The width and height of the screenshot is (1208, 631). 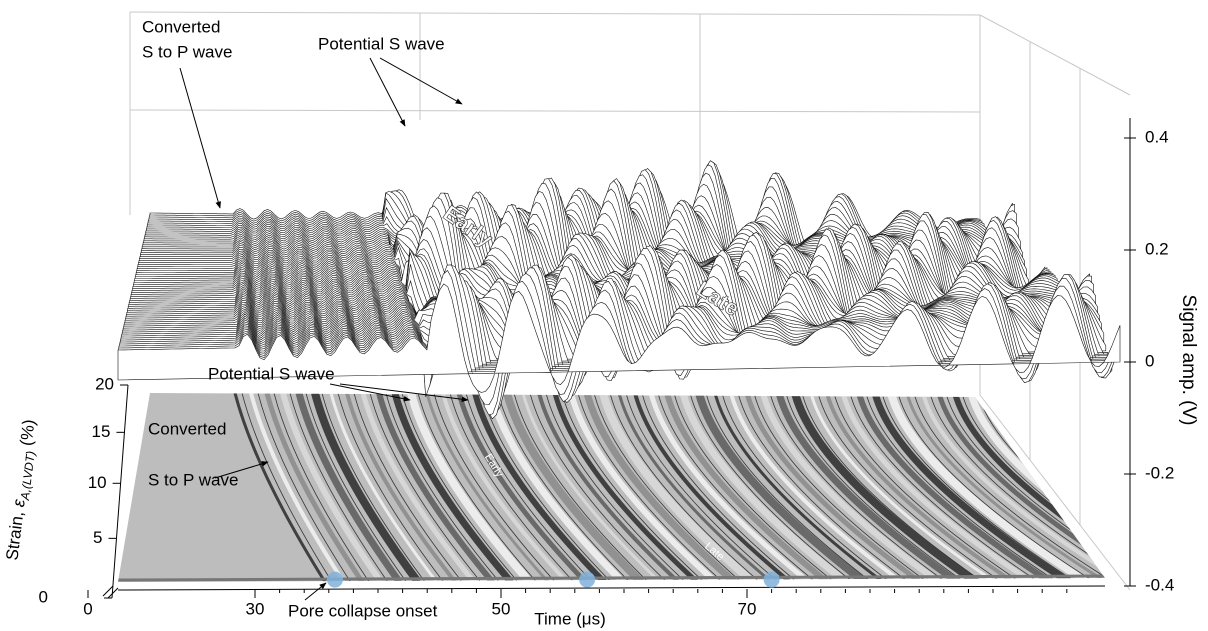 What do you see at coordinates (381, 43) in the screenshot?
I see `annotation: Potential S wave` at bounding box center [381, 43].